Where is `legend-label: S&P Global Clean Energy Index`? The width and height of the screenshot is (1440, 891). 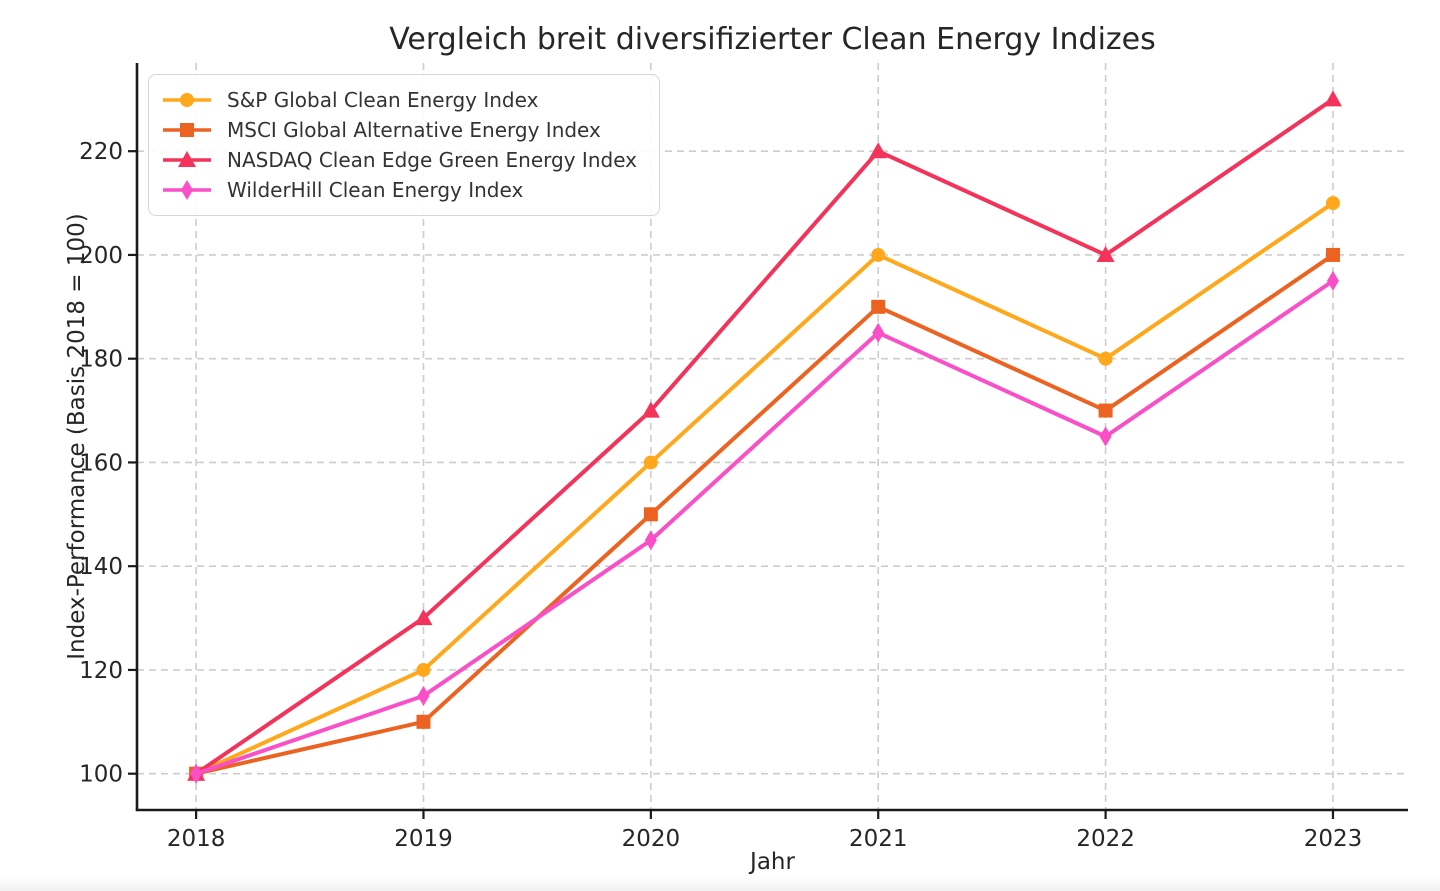
legend-label: S&P Global Clean Energy Index is located at coordinates (383, 100).